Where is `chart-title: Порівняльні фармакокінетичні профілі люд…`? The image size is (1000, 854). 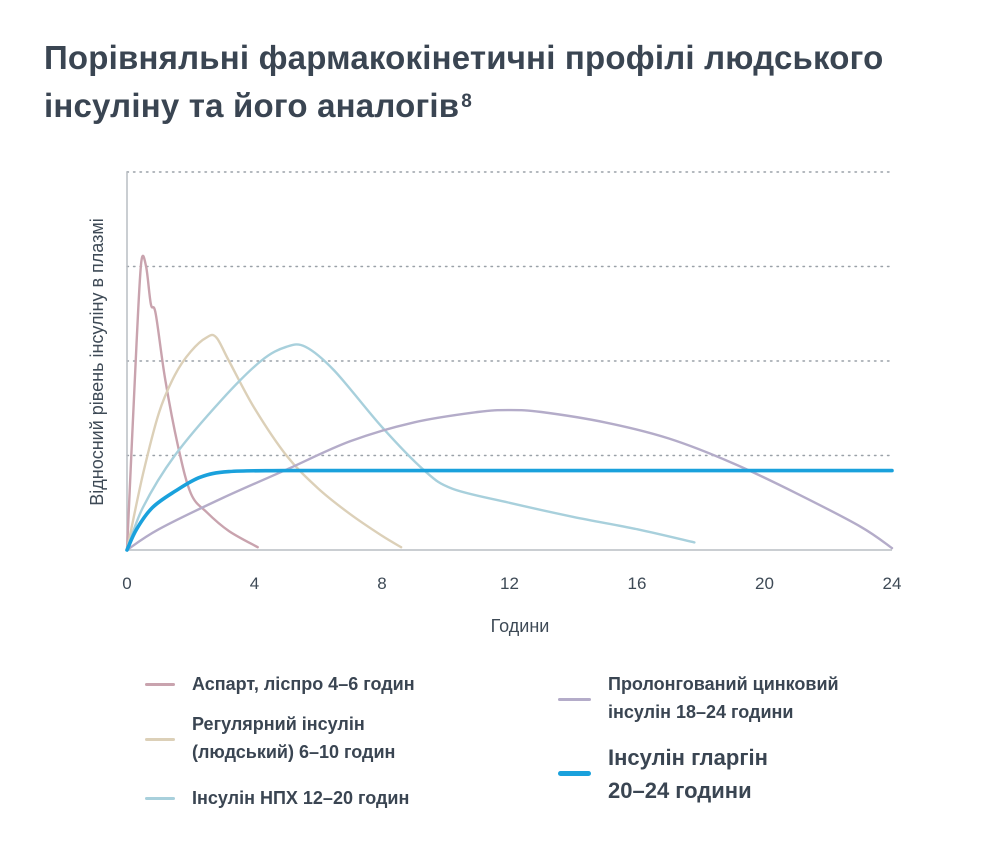
chart-title: Порівняльні фармакокінетичні профілі люд… is located at coordinates (494, 82).